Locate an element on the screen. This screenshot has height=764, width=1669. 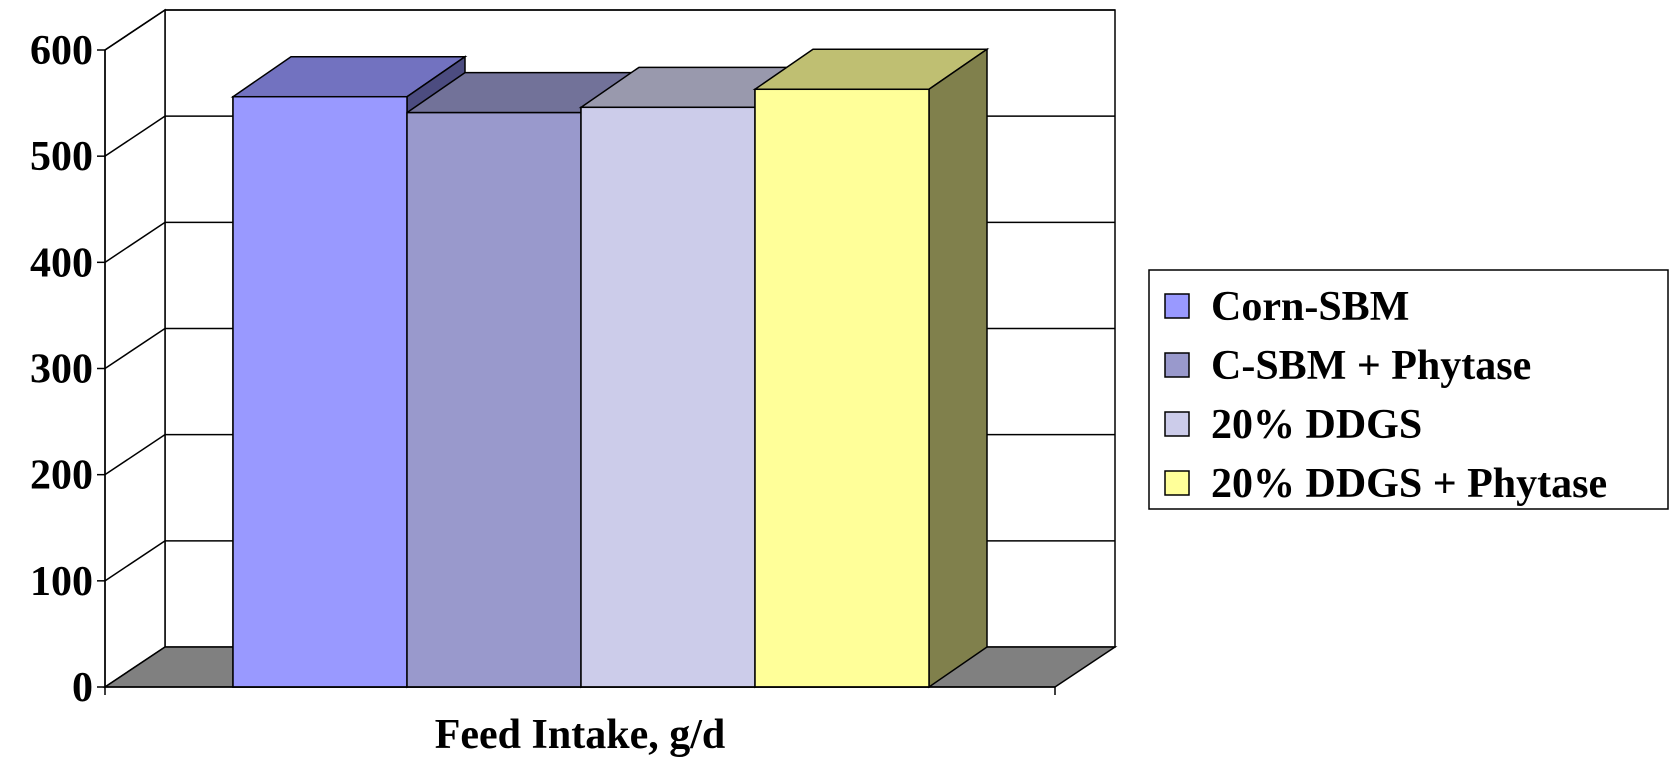
y-tick-label: 600 is located at coordinates (61, 51).